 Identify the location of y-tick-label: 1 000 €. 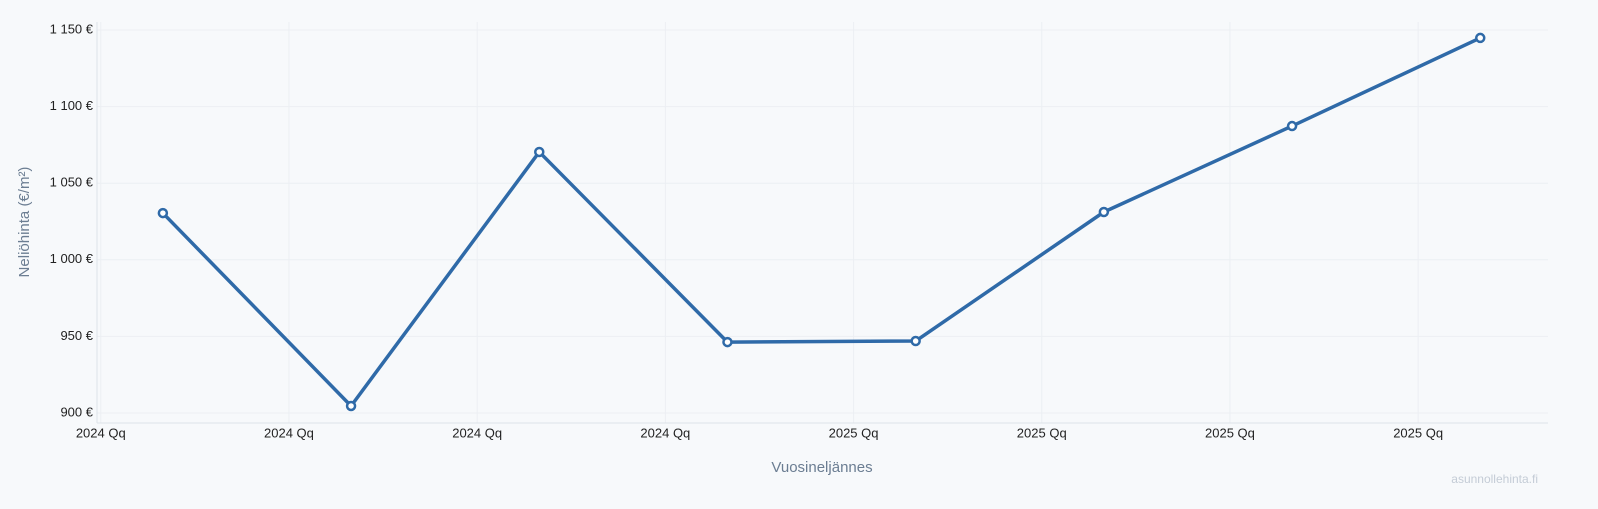
(72, 258).